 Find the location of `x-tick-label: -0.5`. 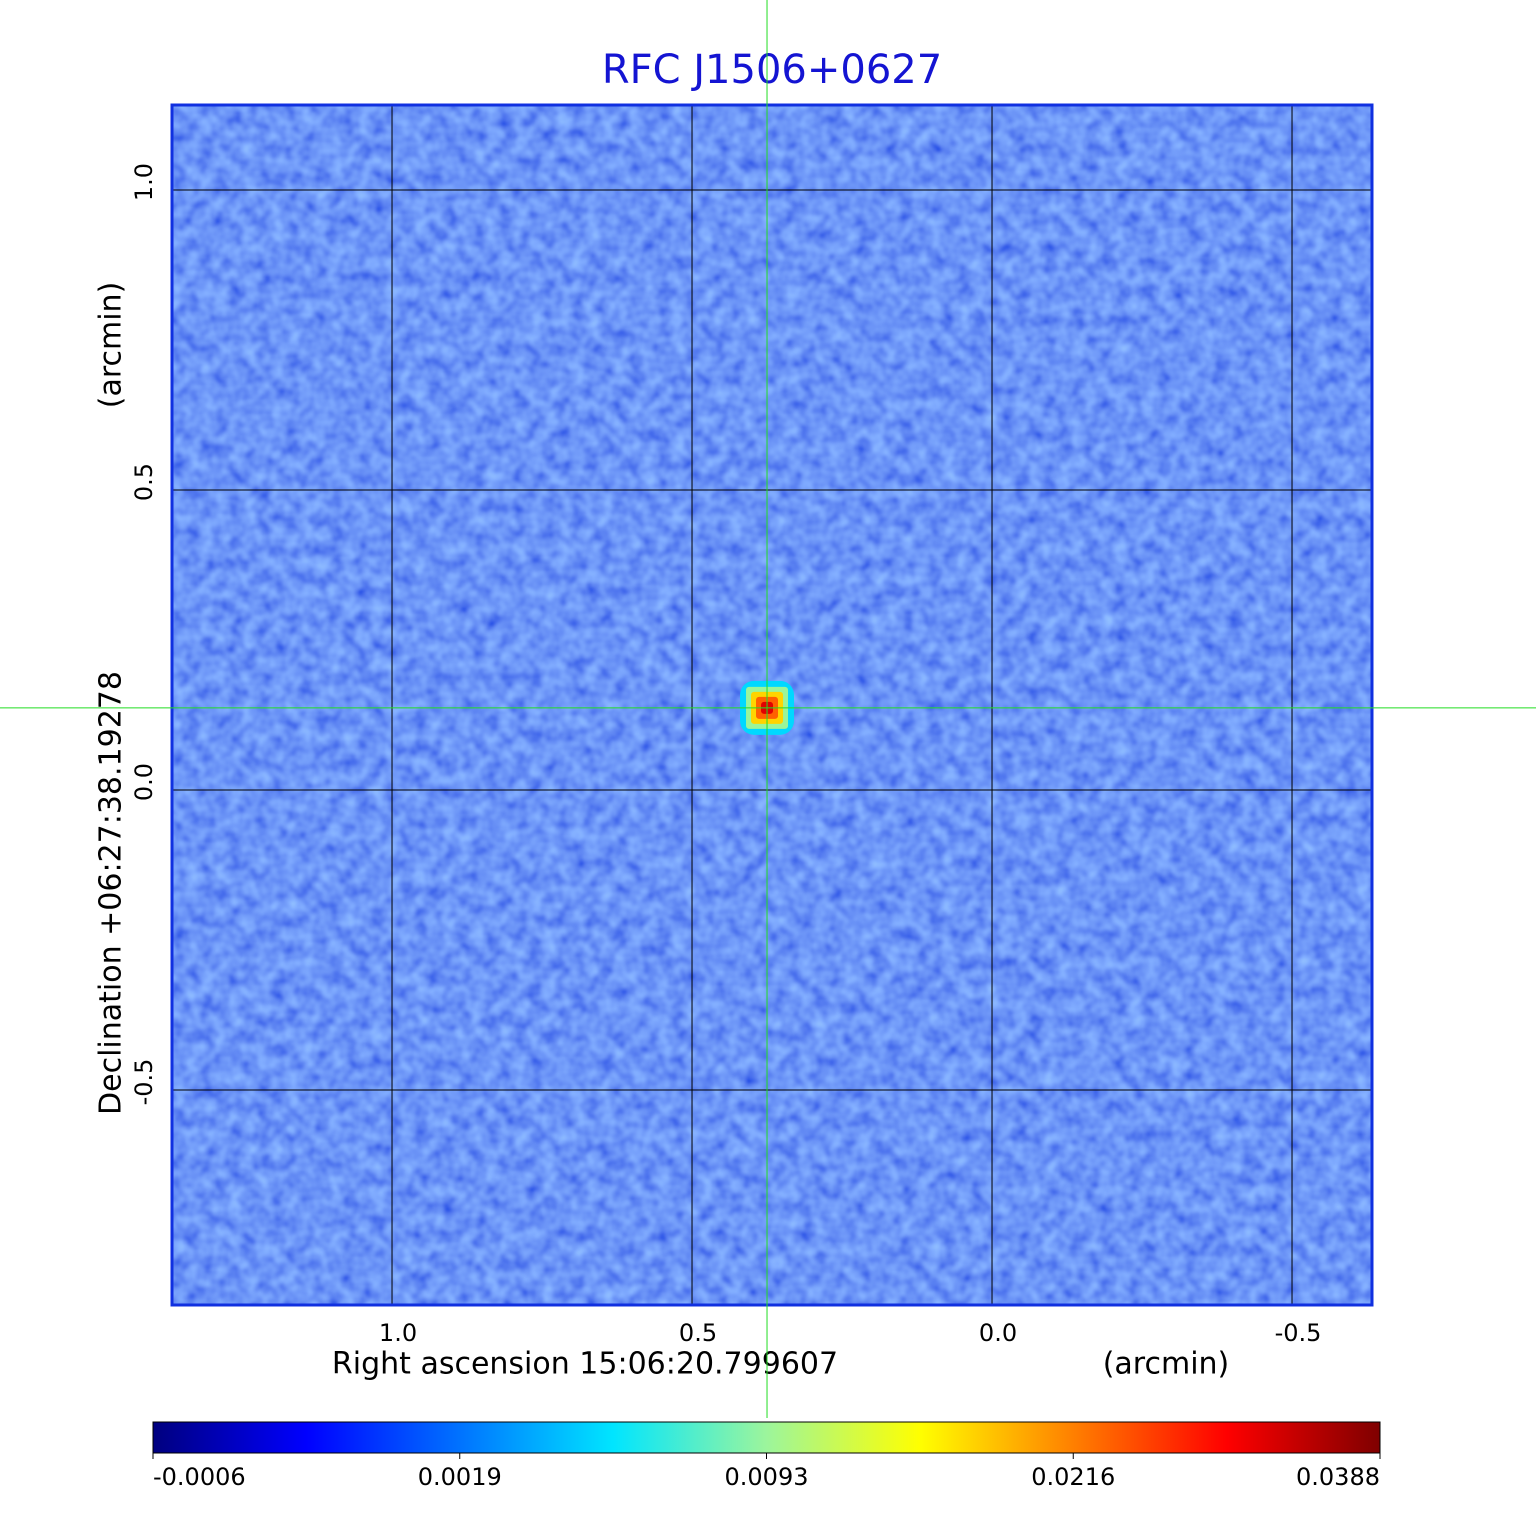

x-tick-label: -0.5 is located at coordinates (1298, 1333).